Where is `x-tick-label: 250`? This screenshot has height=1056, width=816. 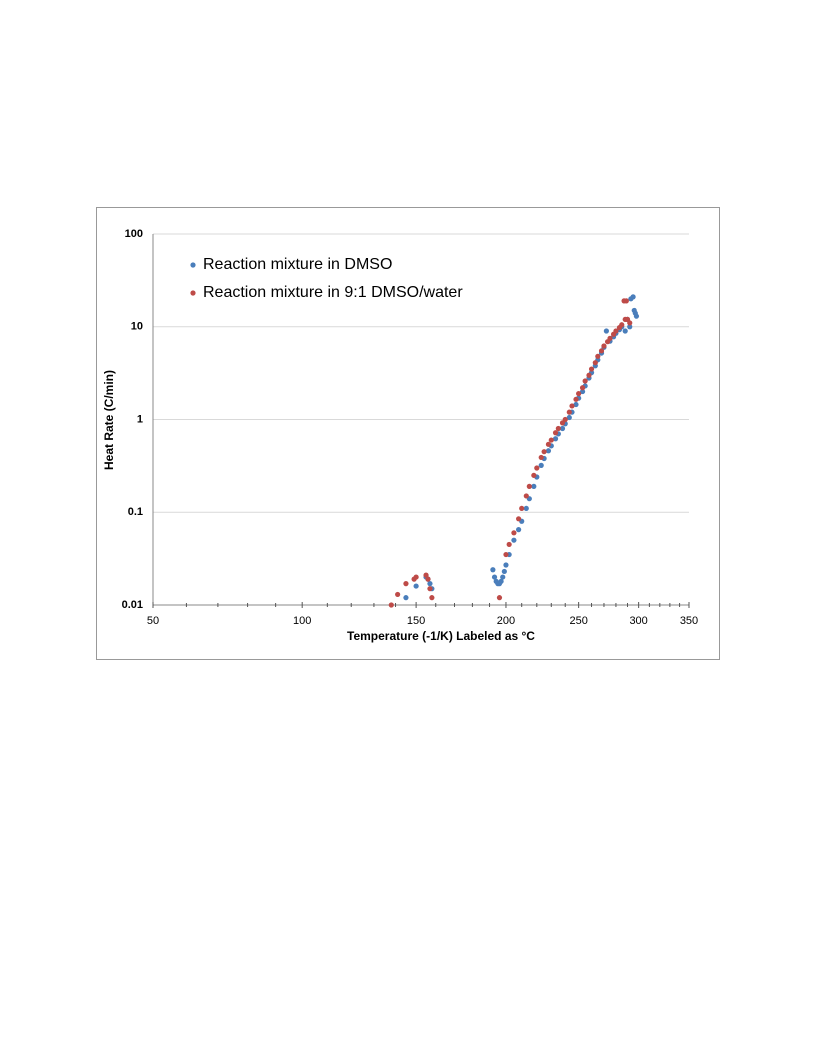 x-tick-label: 250 is located at coordinates (578, 621).